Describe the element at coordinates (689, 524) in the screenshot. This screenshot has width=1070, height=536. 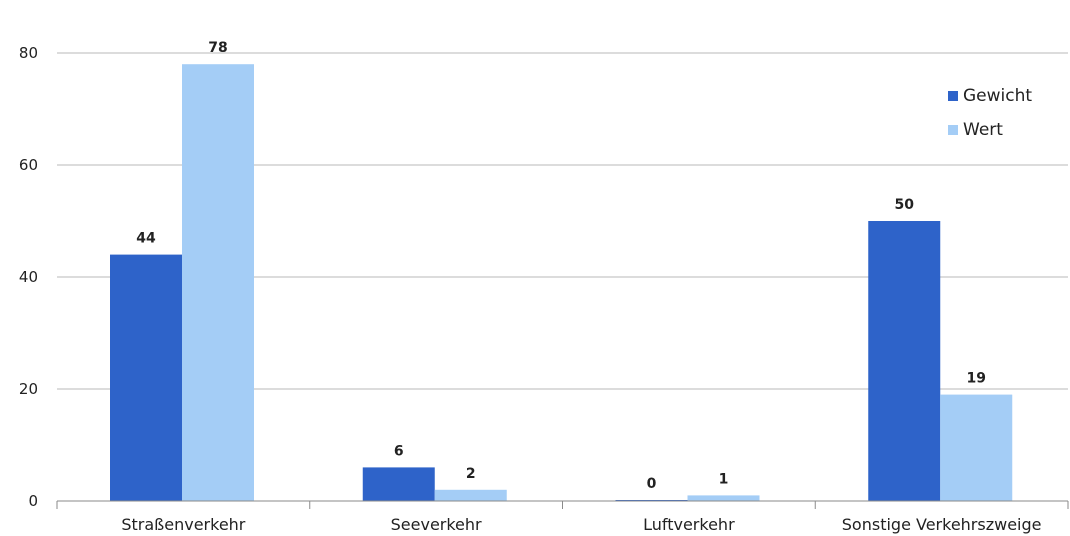
I see `category-label: Luftverkehr` at that location.